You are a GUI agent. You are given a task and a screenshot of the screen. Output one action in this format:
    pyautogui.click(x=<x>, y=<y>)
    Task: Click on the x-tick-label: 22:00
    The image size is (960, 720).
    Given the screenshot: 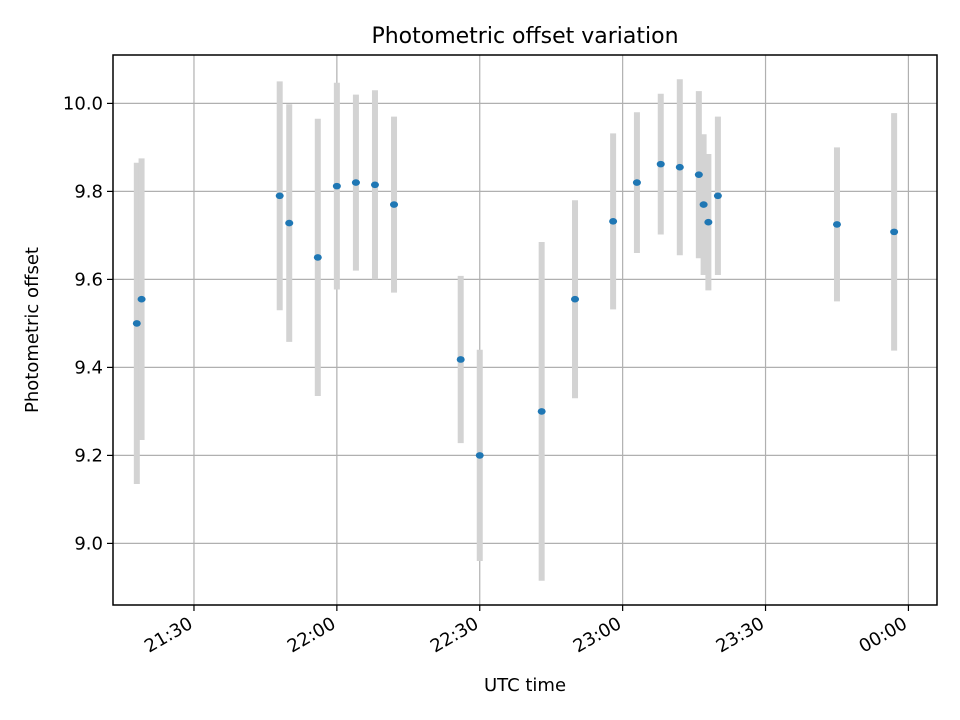 What is the action you would take?
    pyautogui.click(x=311, y=635)
    